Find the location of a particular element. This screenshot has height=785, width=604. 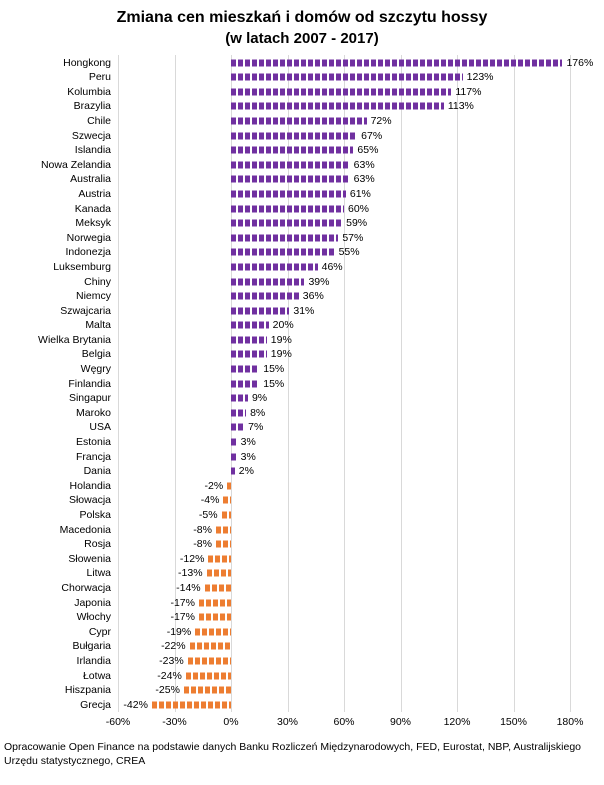

category-label: Indonezja is located at coordinates (88, 252).